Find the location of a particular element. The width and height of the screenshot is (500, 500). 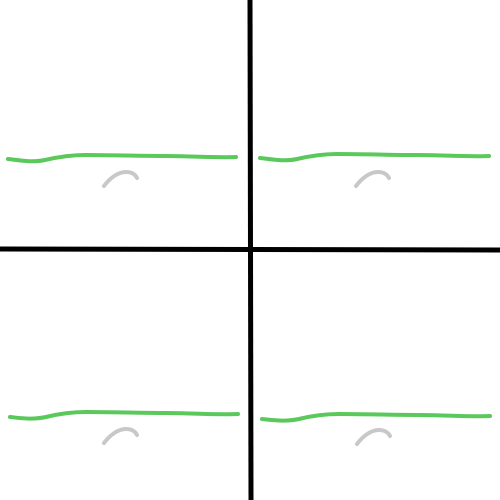

panel-bottom-right is located at coordinates (376, 429).